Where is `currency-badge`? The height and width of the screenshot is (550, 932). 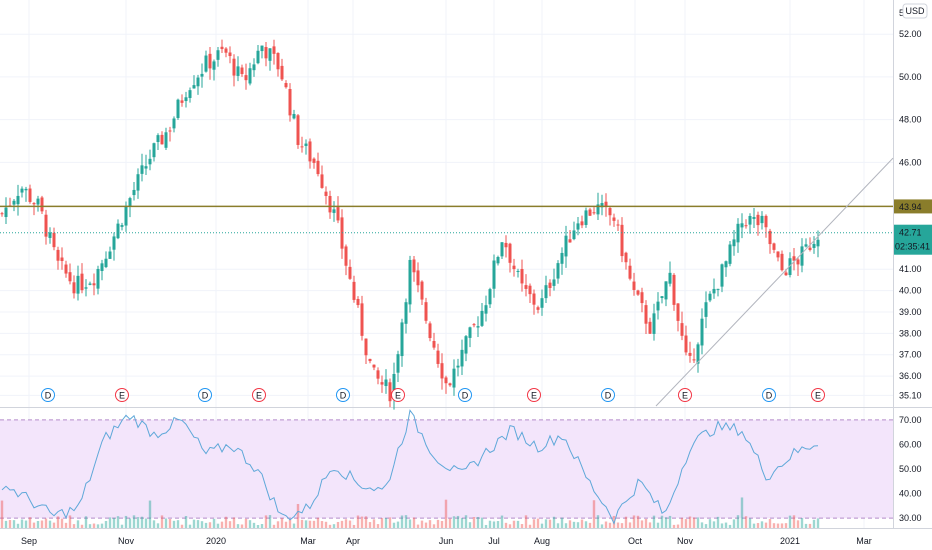 currency-badge is located at coordinates (915, 11).